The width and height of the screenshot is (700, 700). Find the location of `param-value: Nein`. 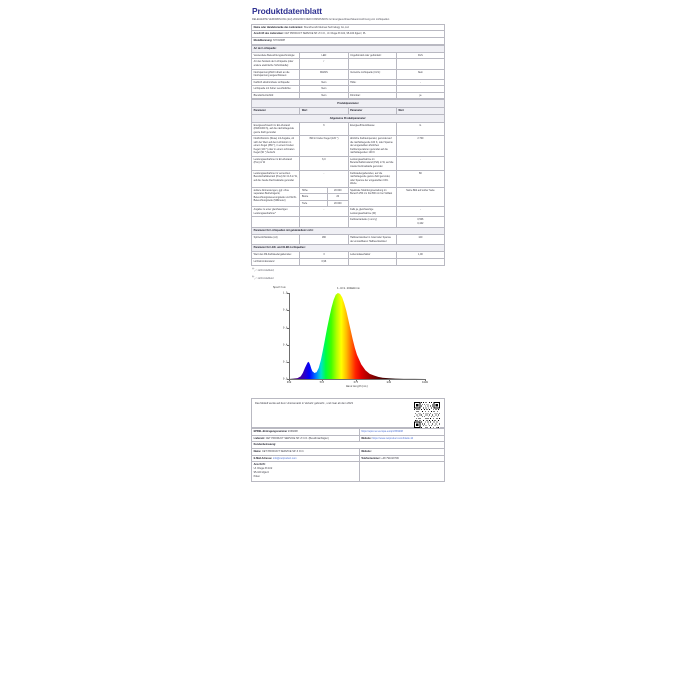

param-value: Nein is located at coordinates (324, 95).